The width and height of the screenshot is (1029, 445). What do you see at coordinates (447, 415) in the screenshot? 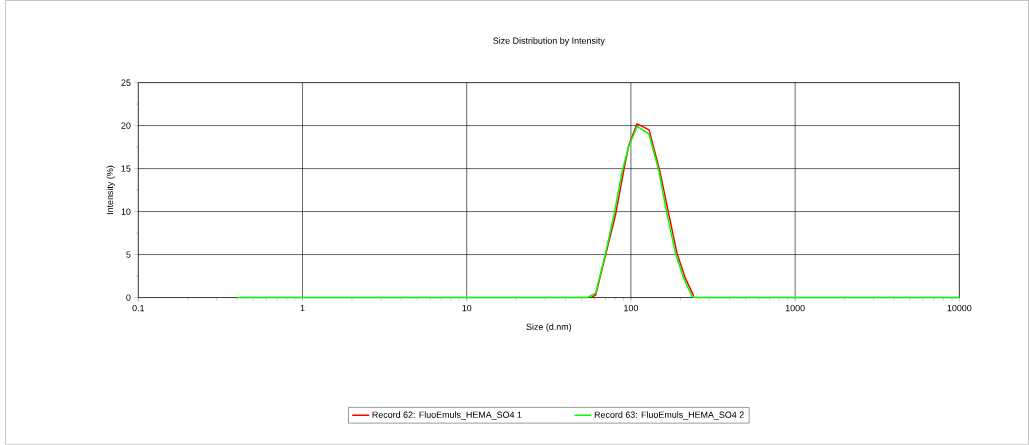
I see `legend-label: Record 62: FluoEmuls_HEMA_SO4 1` at bounding box center [447, 415].